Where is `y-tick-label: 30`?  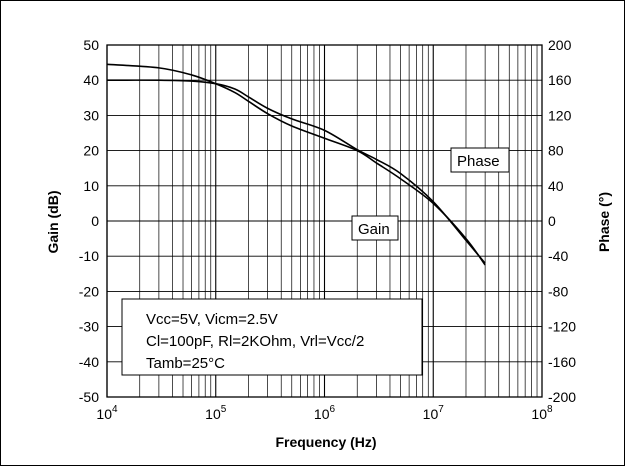
y-tick-label: 30 is located at coordinates (91, 115).